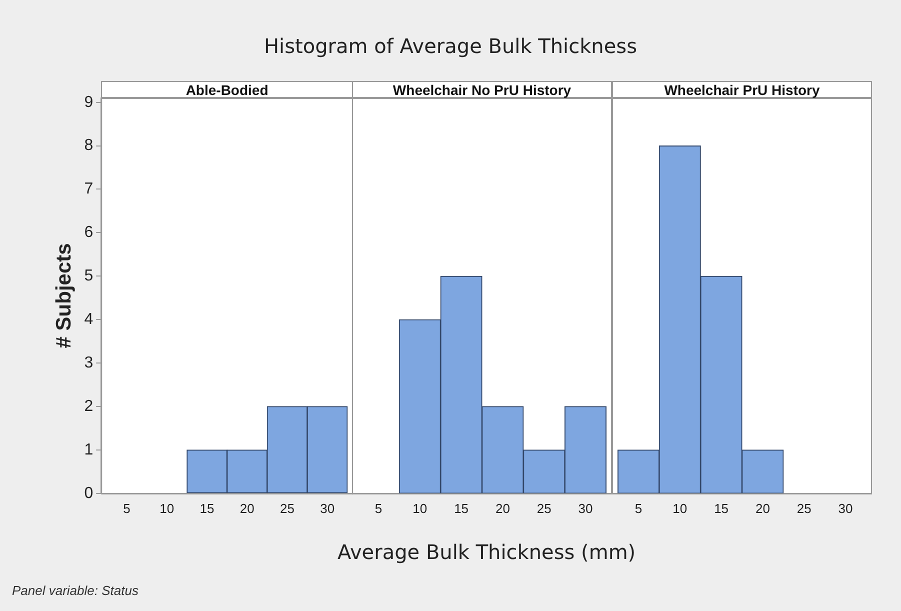 The width and height of the screenshot is (901, 611). What do you see at coordinates (89, 406) in the screenshot?
I see `y-tick-label: 2` at bounding box center [89, 406].